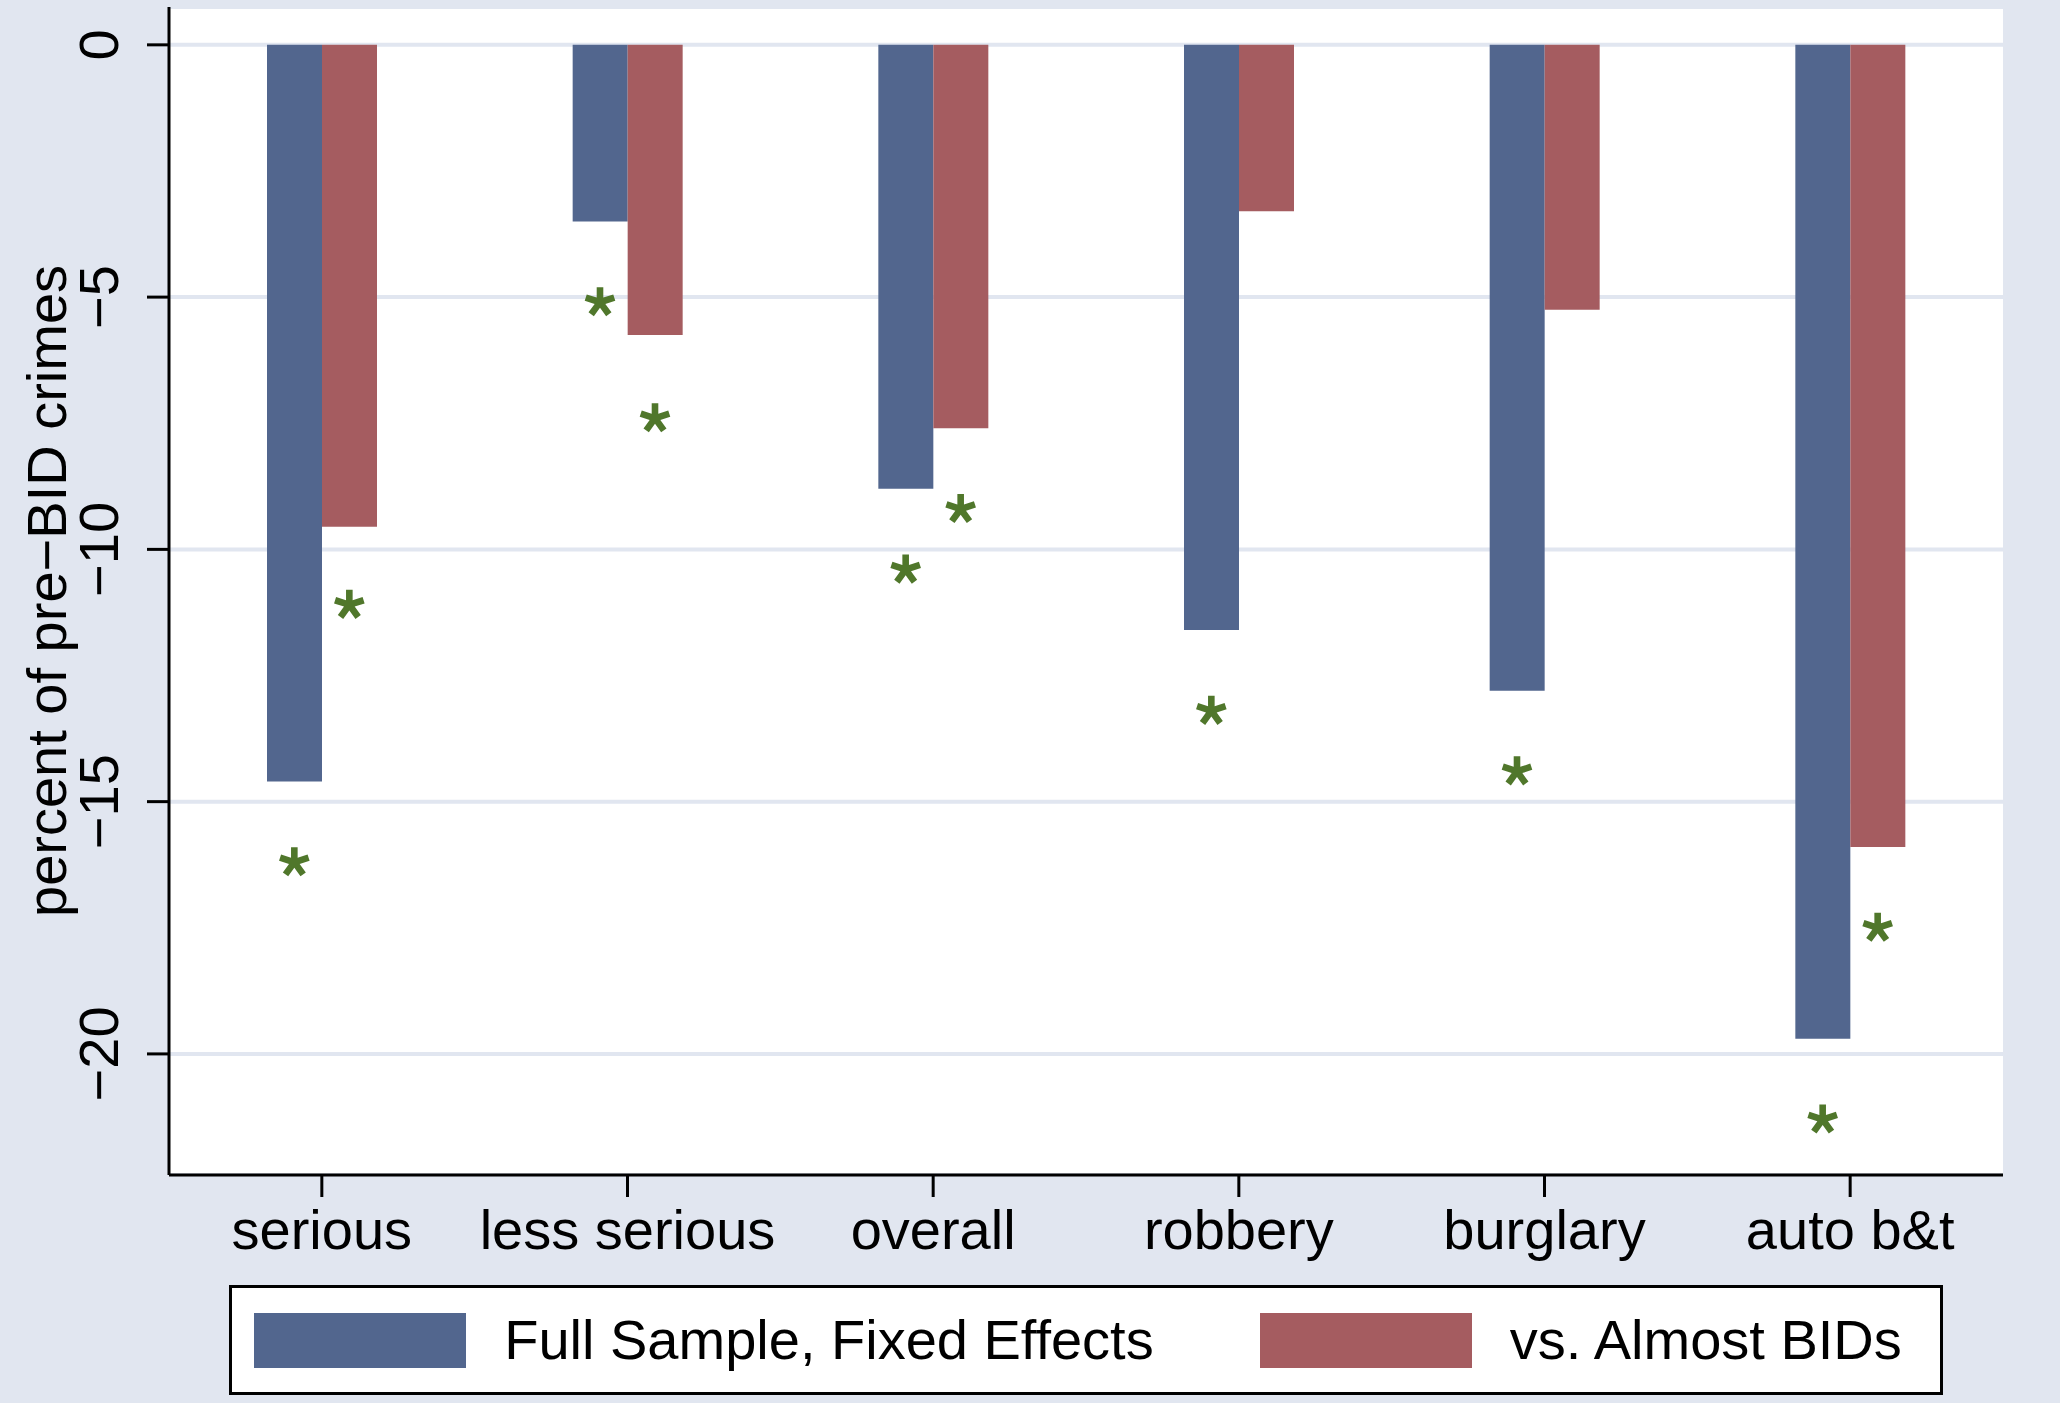 This screenshot has width=2060, height=1403. I want to click on y-tick-label: 0, so click(98, 45).